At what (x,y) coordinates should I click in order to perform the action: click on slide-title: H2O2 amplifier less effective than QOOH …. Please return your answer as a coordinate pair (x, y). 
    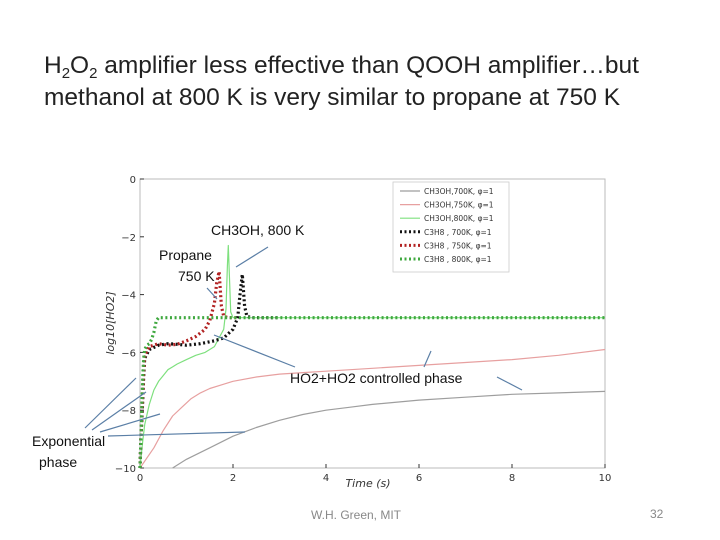
    Looking at the image, I should click on (374, 82).